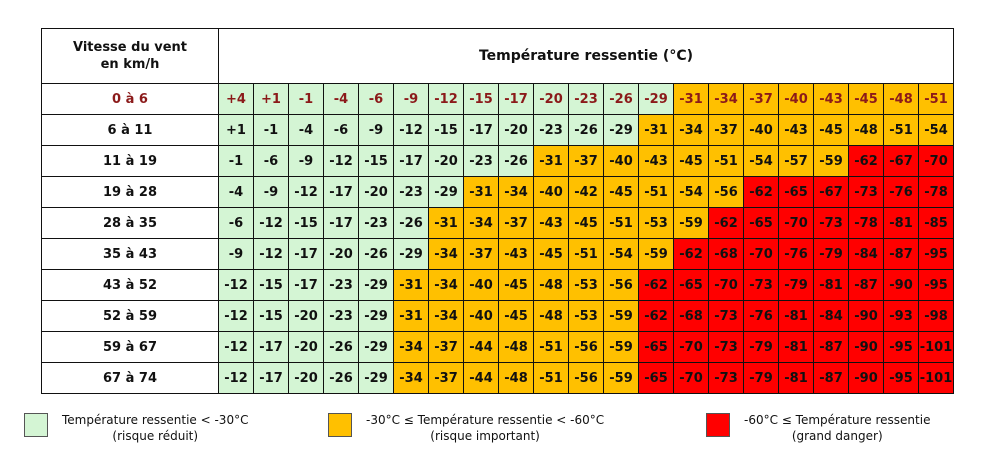 The image size is (1008, 453). Describe the element at coordinates (718, 425) in the screenshot. I see `legend-swatch-red` at that location.